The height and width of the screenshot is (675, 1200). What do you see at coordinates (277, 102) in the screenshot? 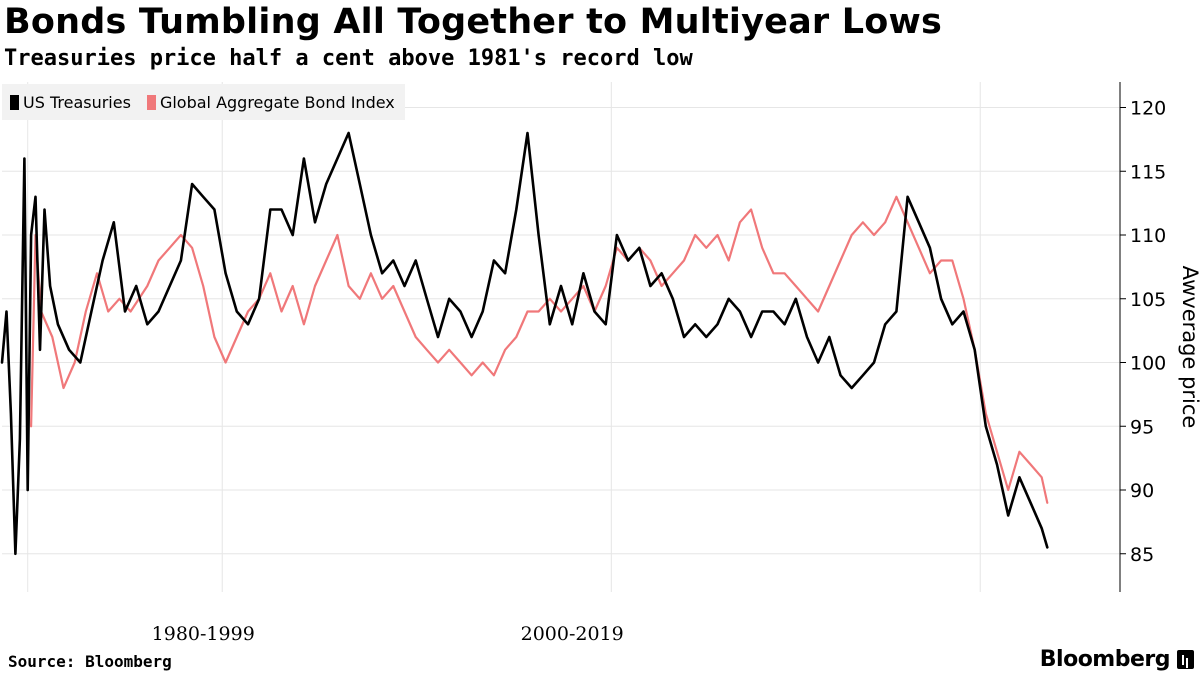
I see `legend-label-global-aggregate: Global Aggregate Bond Index` at bounding box center [277, 102].